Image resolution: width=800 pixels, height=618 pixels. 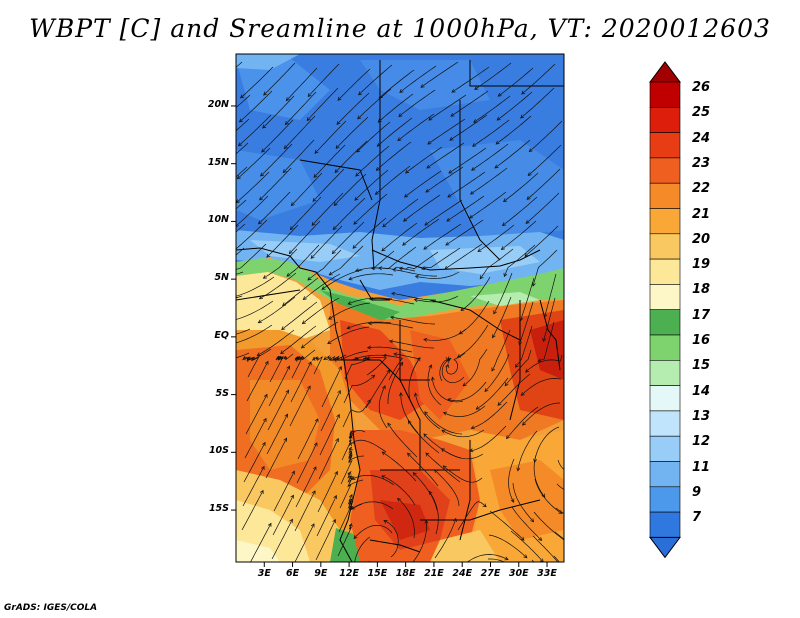 I want to click on colorbar-label: 9, so click(x=697, y=492).